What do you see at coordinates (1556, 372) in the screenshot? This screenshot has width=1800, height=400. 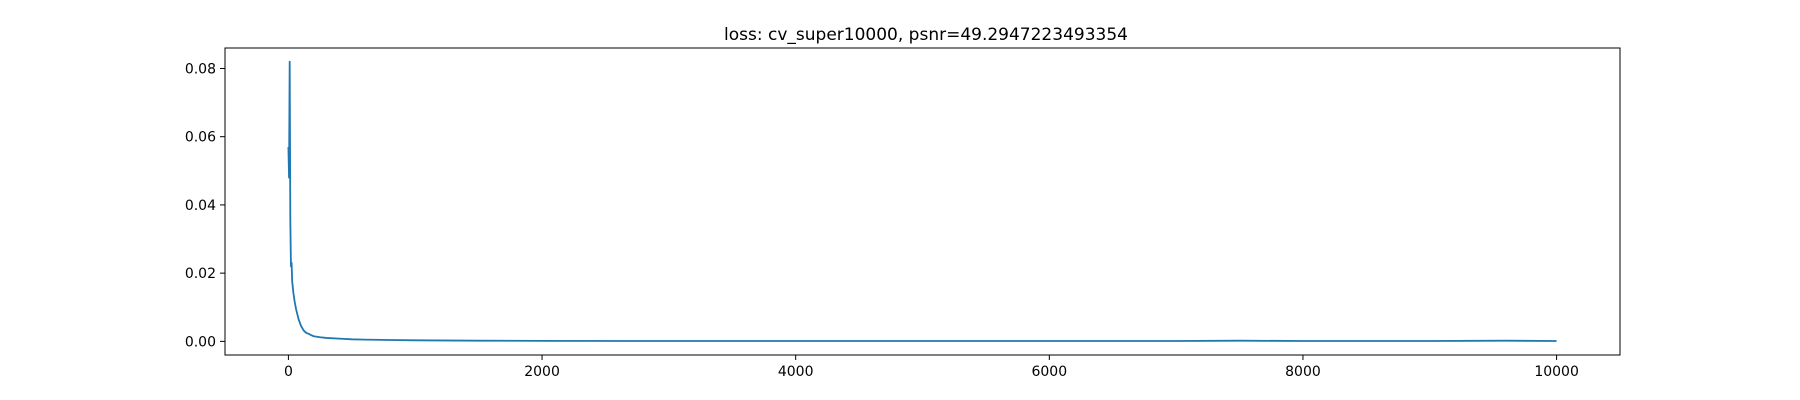 I see `x-tick-label: 10000` at bounding box center [1556, 372].